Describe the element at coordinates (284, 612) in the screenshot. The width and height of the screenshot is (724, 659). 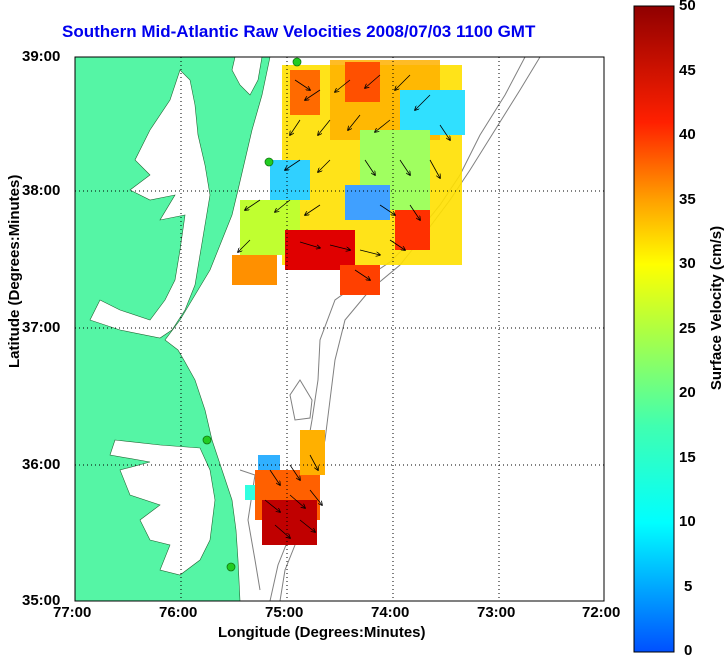
I see `x-tick-label: 75:00` at that location.